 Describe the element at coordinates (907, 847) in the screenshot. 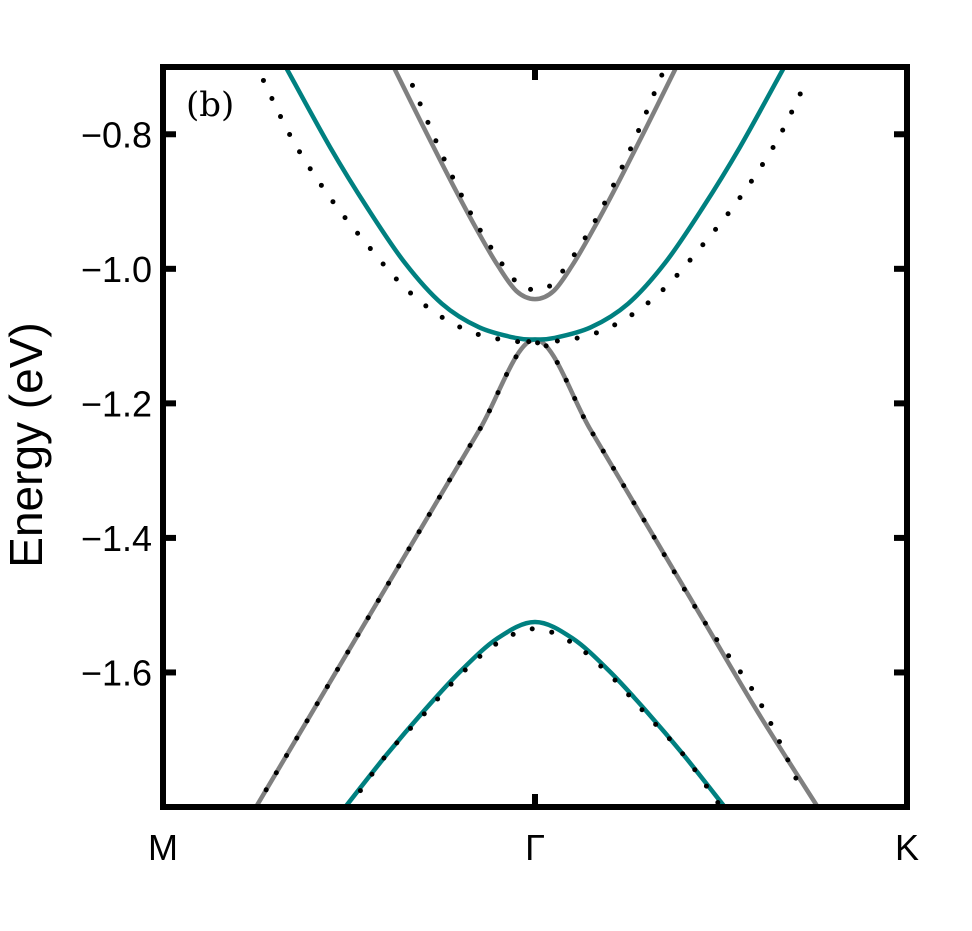

I see `x-tick-label-2: K` at that location.